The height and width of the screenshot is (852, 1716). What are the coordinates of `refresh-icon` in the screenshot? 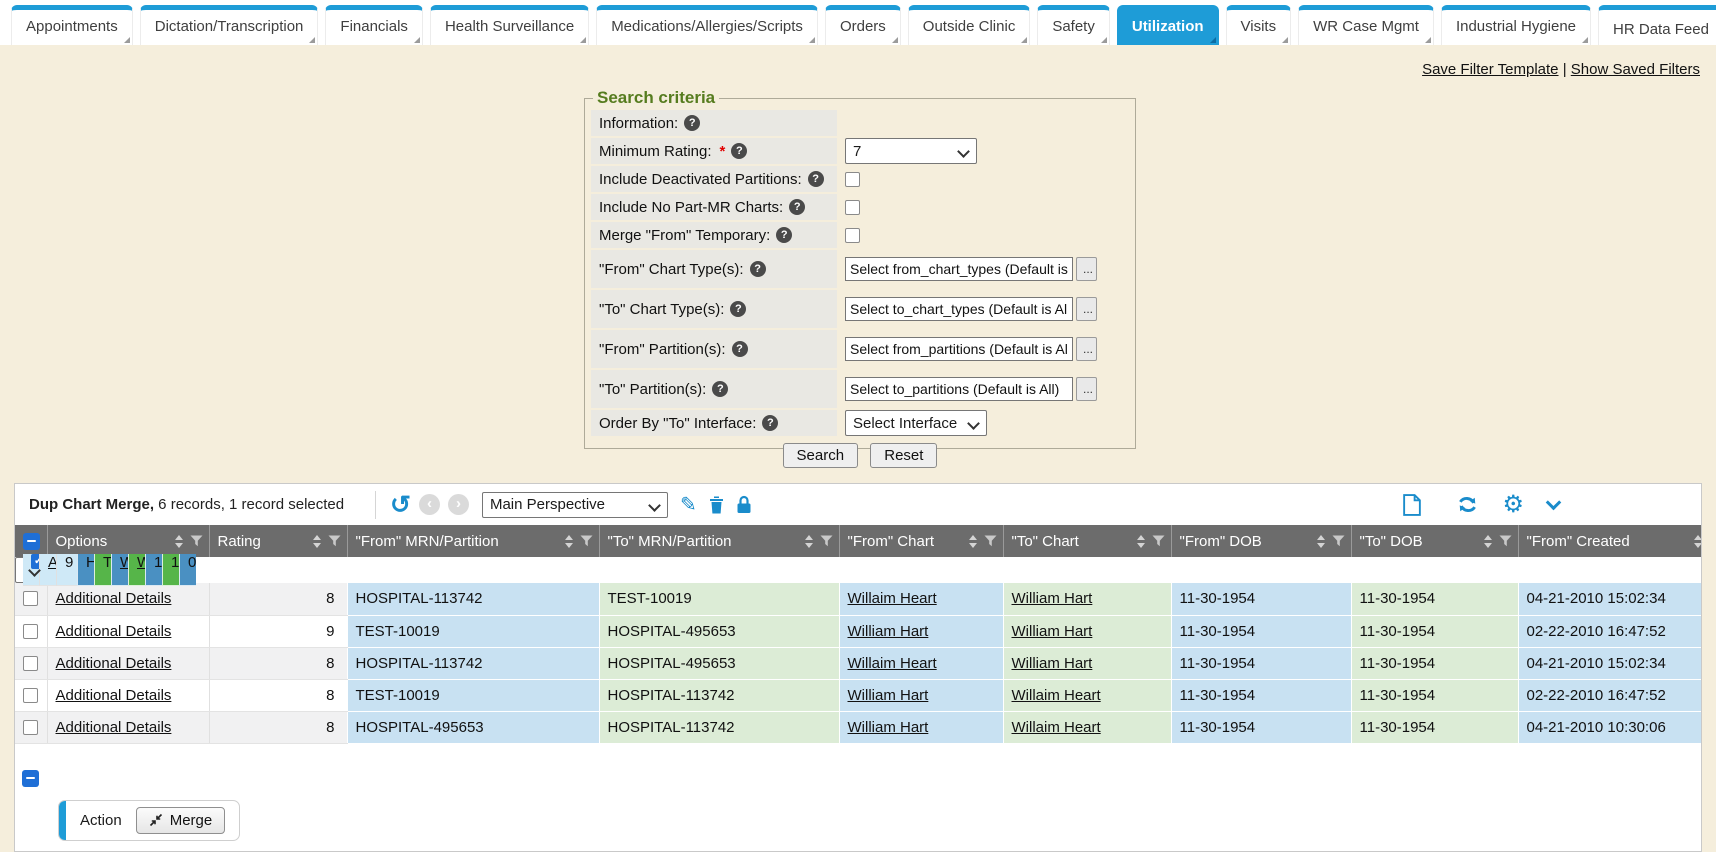 It's located at (1467, 504).